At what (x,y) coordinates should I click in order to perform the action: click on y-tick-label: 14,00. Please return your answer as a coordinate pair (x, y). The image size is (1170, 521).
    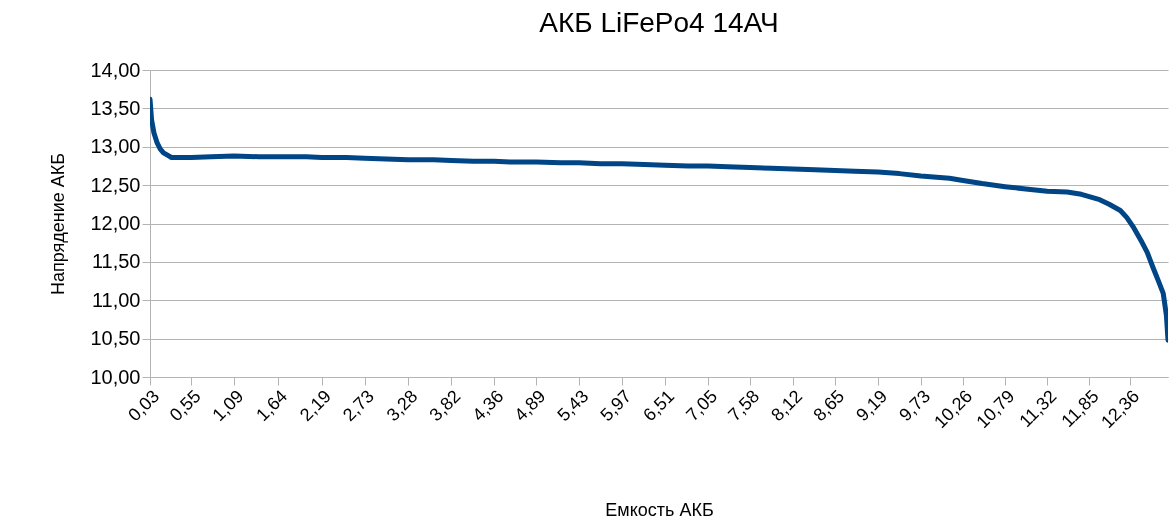
    Looking at the image, I should click on (115, 69).